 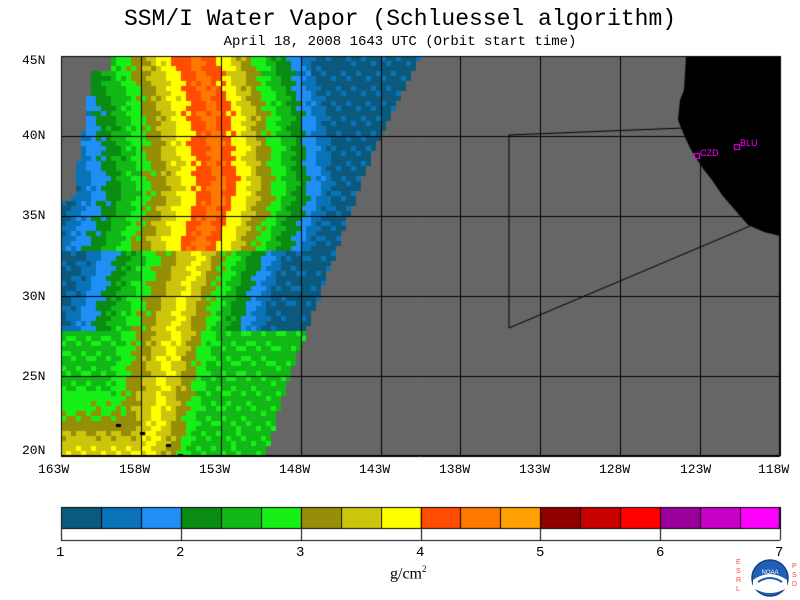 I want to click on esrl-text: E S R L, so click(x=739, y=576).